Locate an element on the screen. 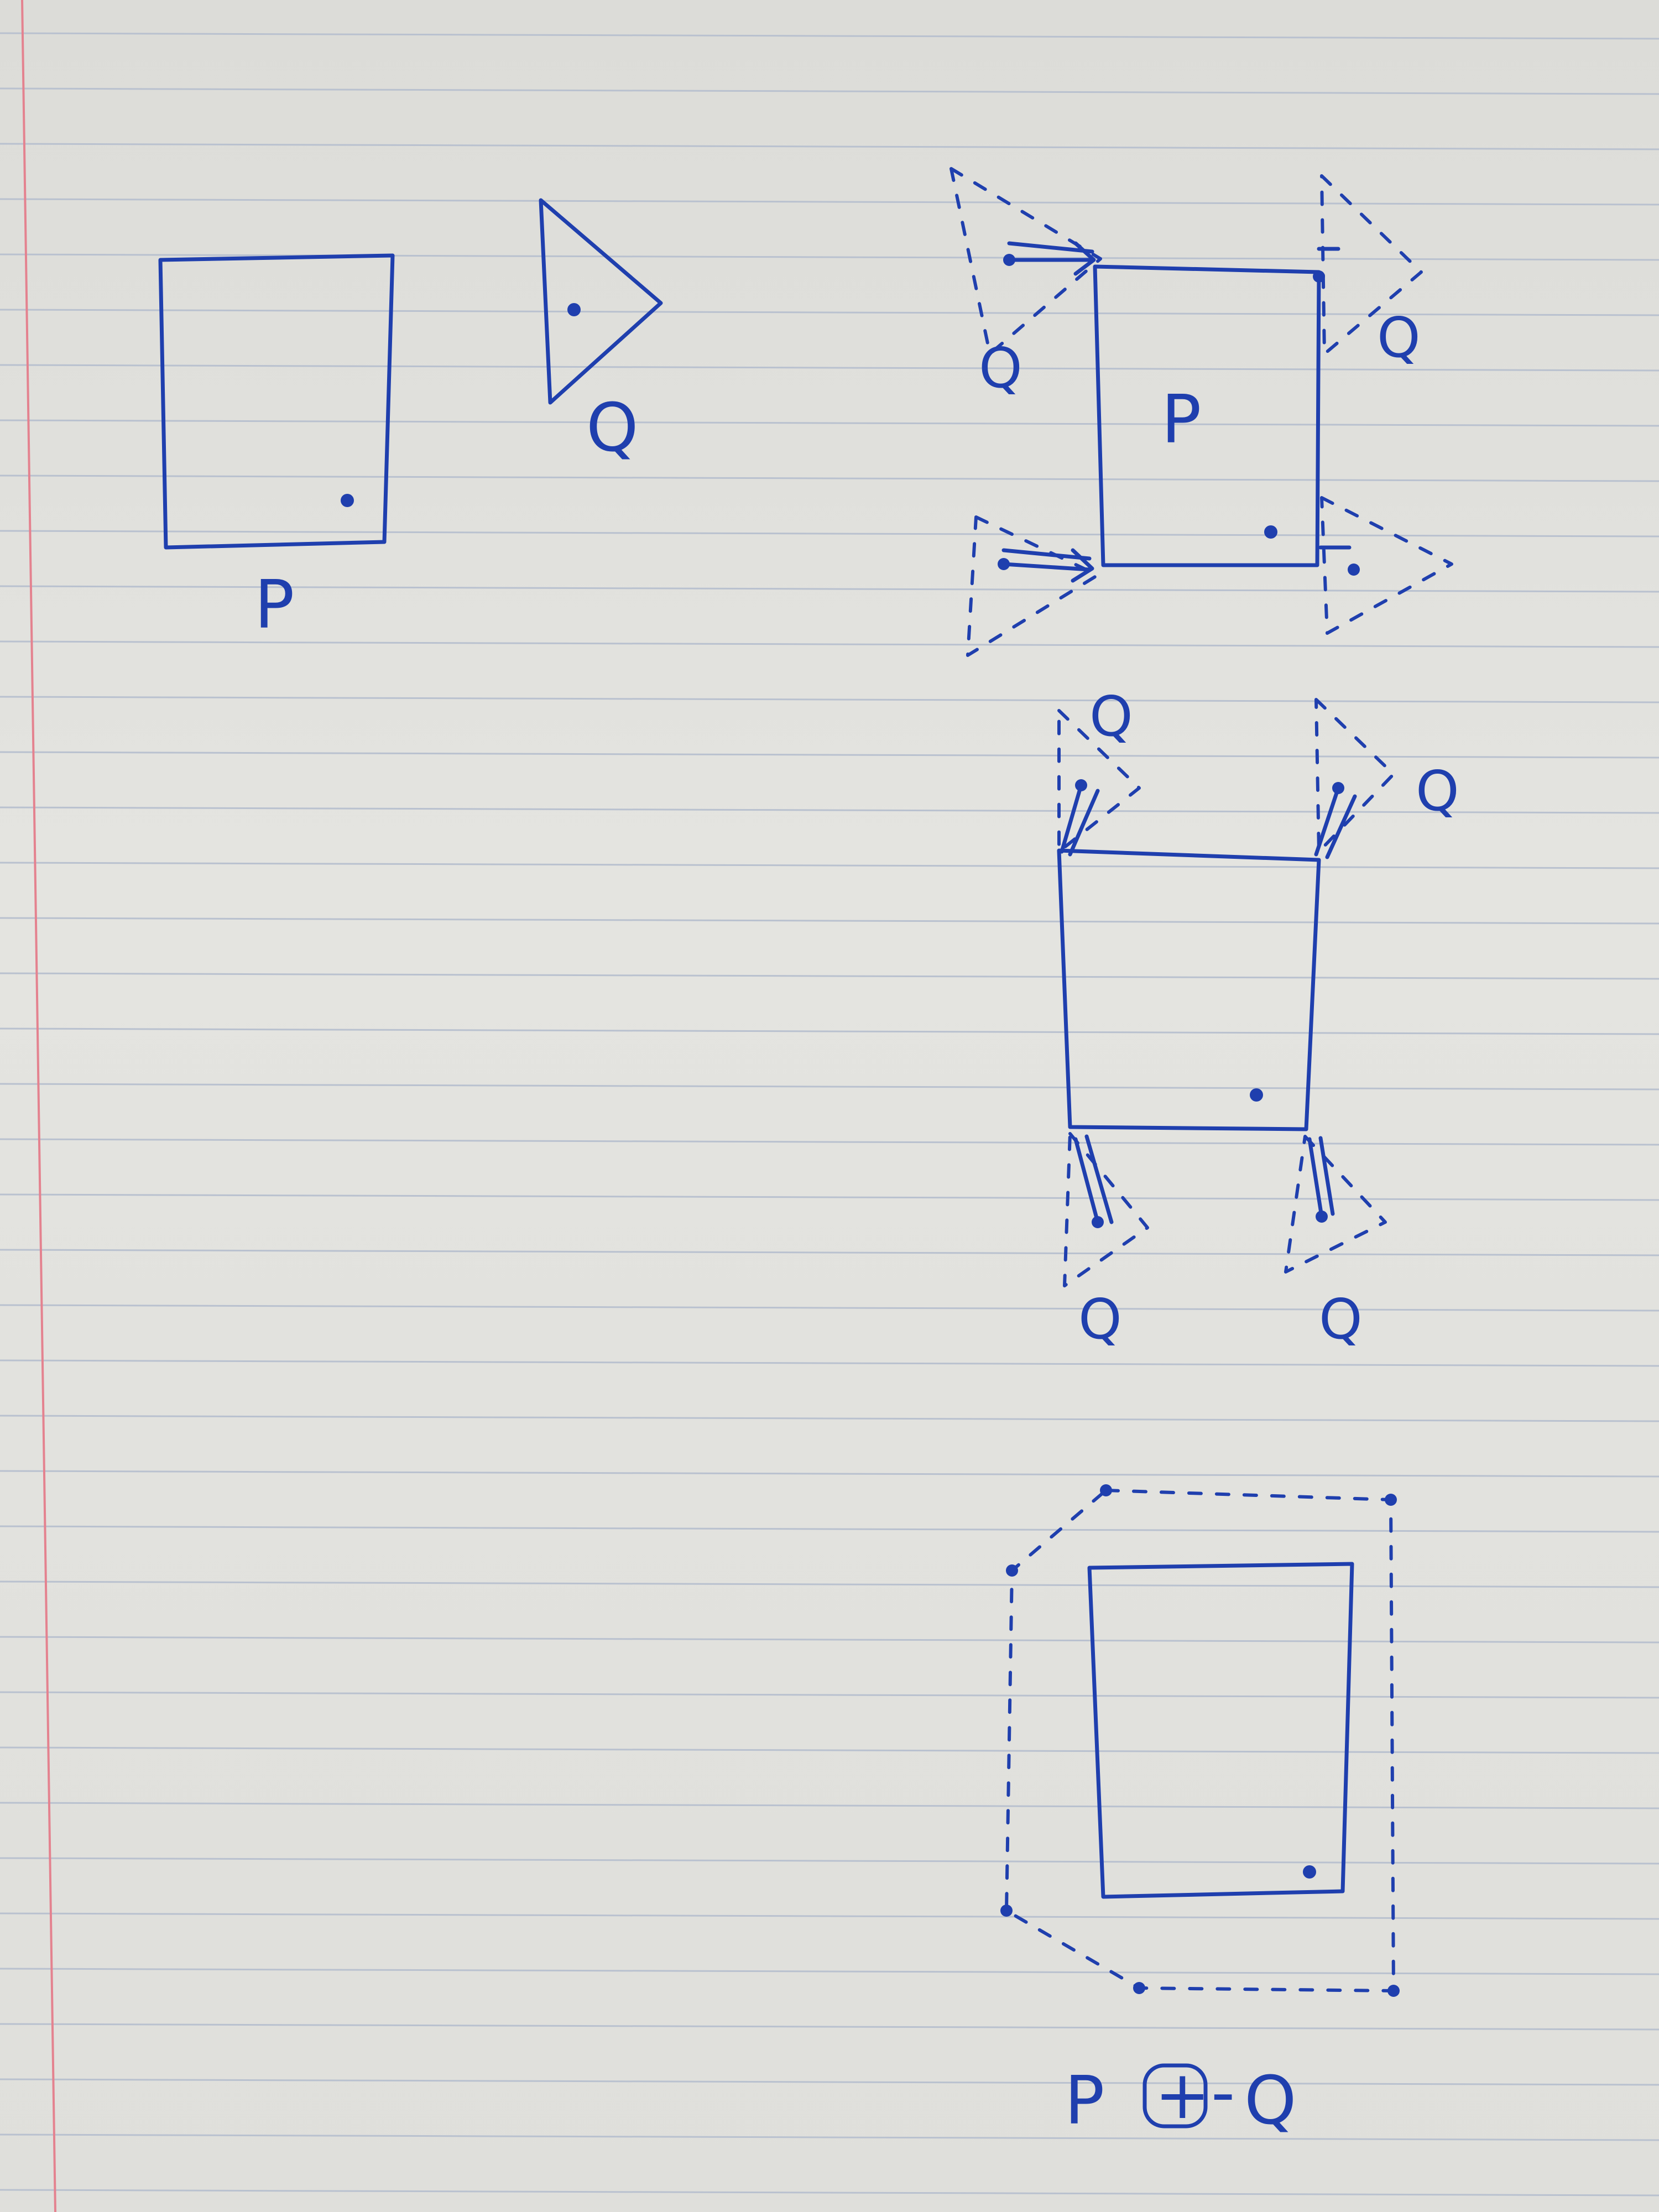 The height and width of the screenshot is (2212, 1659). label-q: Q is located at coordinates (612, 429).